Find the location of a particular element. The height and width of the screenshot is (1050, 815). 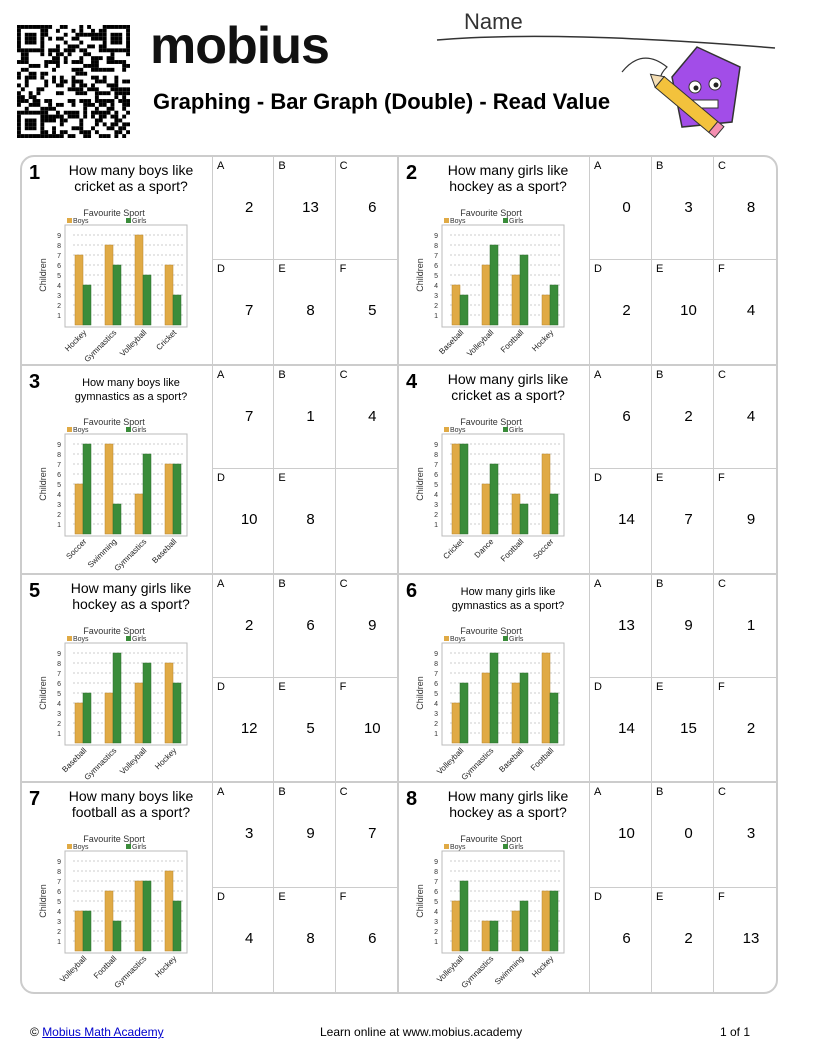

answer-option-a: A 13 is located at coordinates (621, 626).